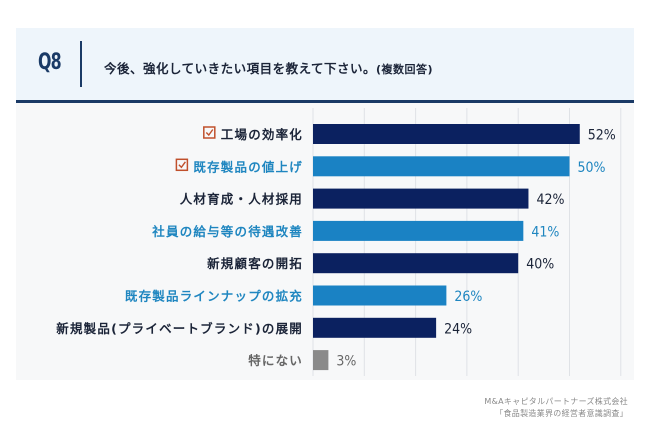  I want to click on category-label: 工場の効率化, so click(262, 134).